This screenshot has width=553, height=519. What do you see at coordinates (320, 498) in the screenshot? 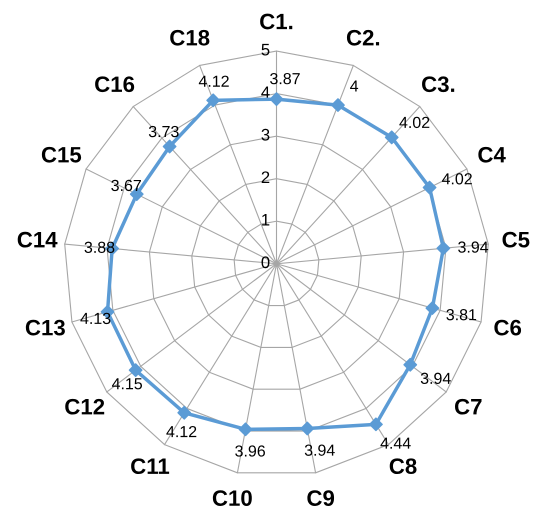
I see `spoke-label: C9` at bounding box center [320, 498].